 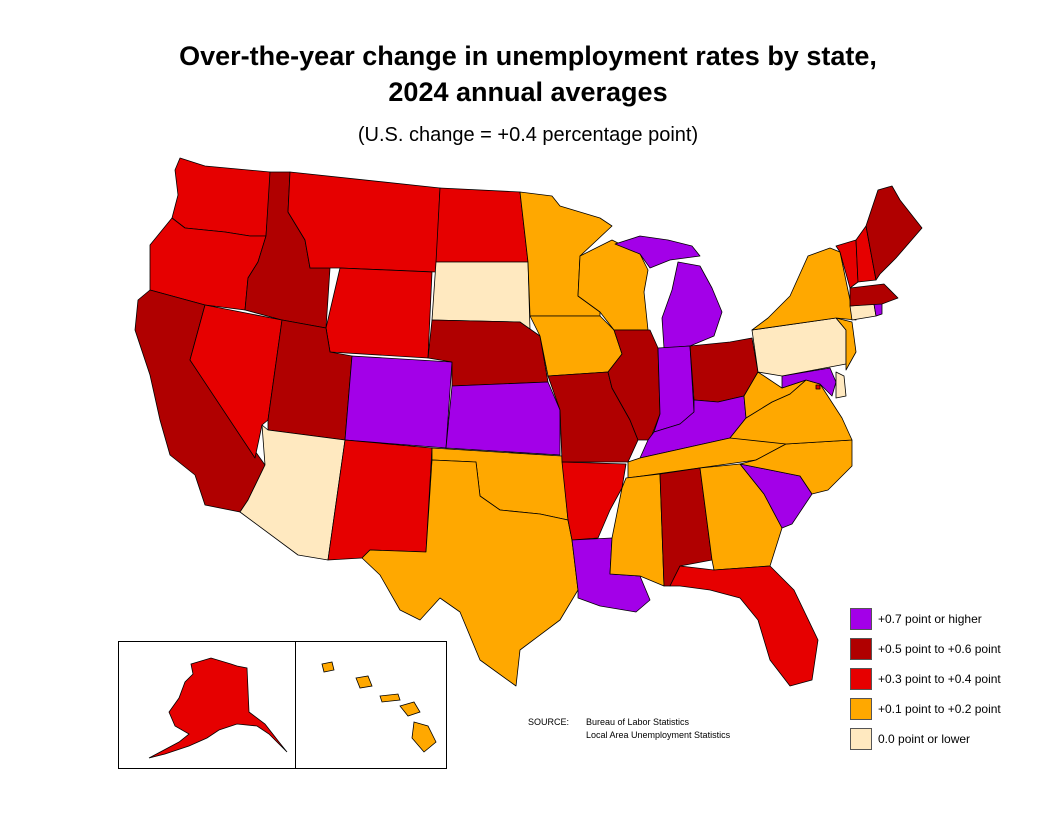 I want to click on state-massachusetts, so click(x=874, y=295).